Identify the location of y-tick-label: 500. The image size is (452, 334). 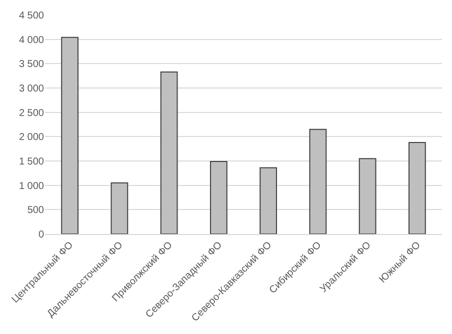
(35, 210).